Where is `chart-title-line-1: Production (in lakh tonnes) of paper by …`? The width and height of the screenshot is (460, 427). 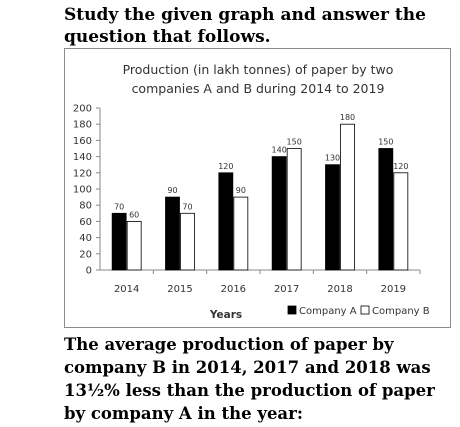
chart-title-line-1: Production (in lakh tonnes) of paper by … is located at coordinates (258, 69).